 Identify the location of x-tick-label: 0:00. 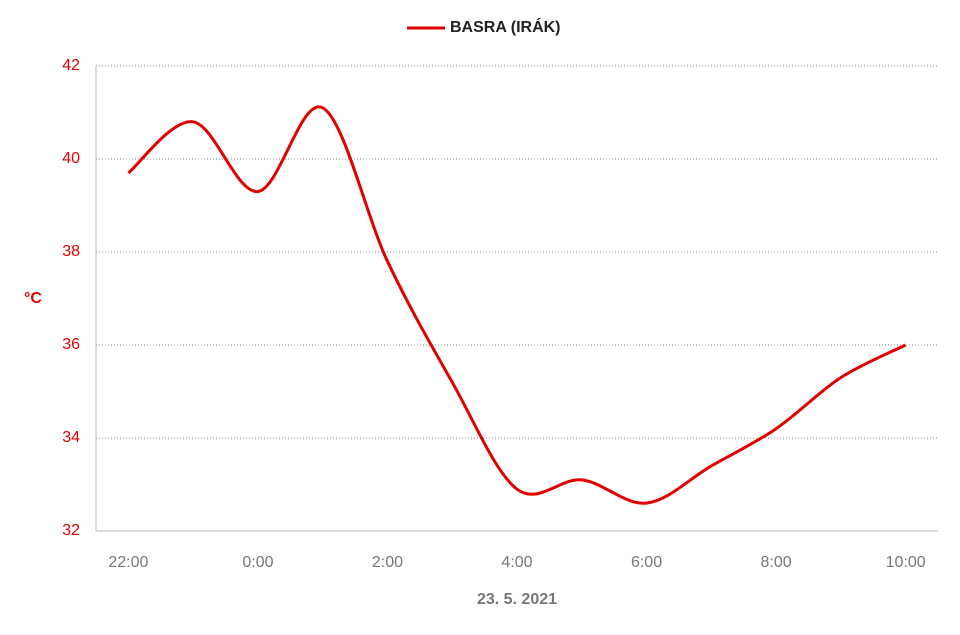
(257, 562).